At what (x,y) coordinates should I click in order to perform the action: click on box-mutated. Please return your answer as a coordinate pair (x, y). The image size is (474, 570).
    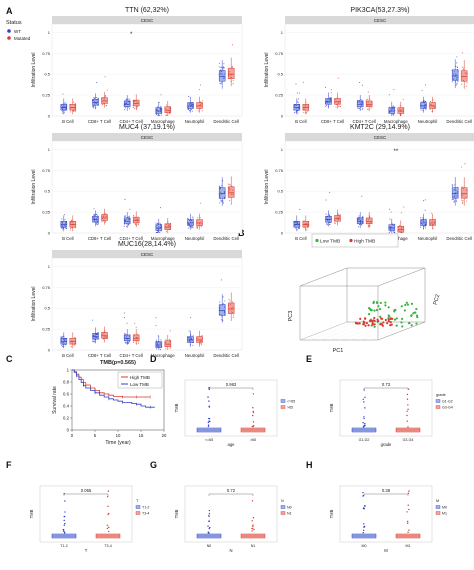
    Looking at the image, I should click on (231, 308).